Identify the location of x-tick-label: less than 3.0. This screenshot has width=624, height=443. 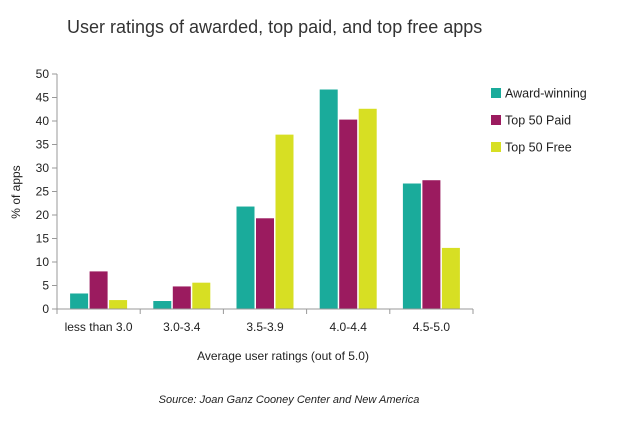
(99, 327).